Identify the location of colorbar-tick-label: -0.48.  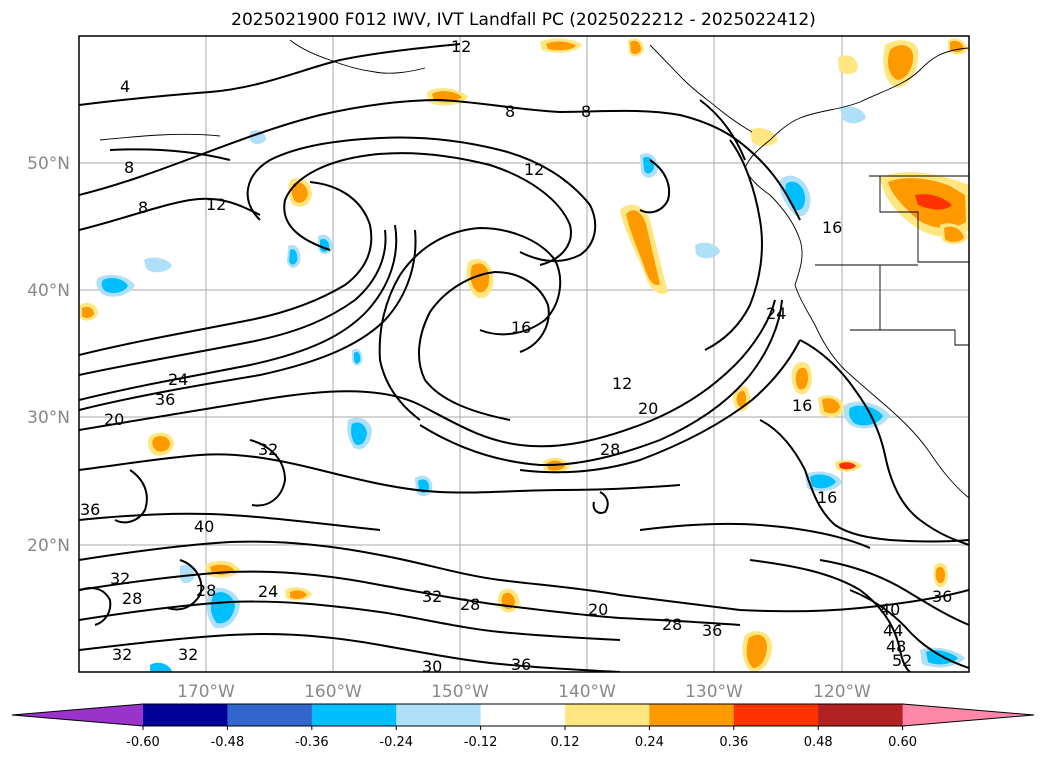
(228, 742).